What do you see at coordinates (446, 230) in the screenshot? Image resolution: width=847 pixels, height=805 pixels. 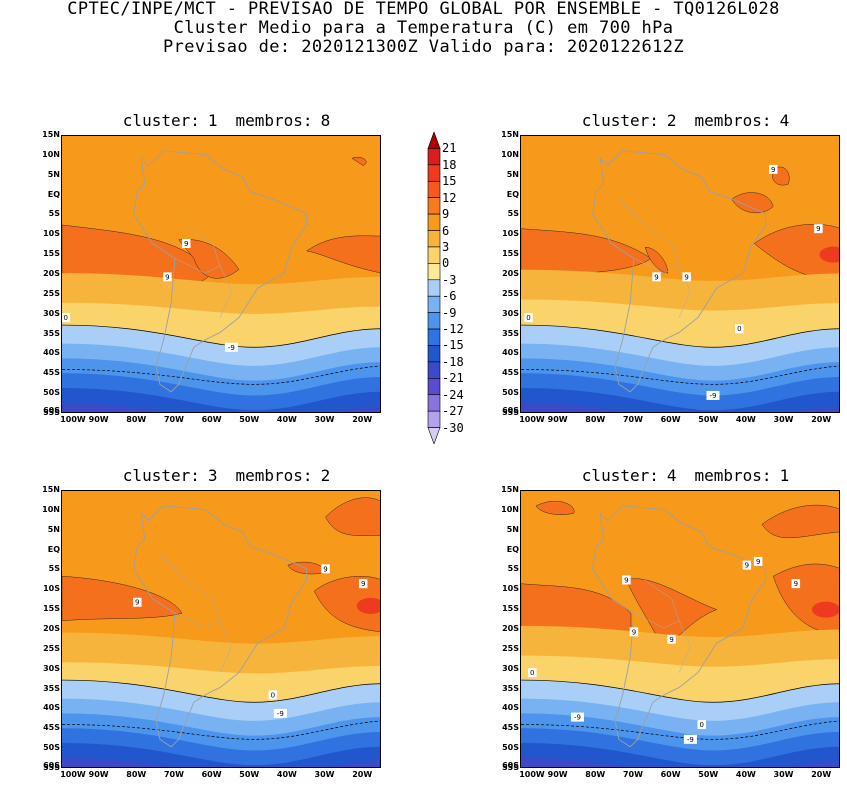 I see `colorbar-level-label: 6` at bounding box center [446, 230].